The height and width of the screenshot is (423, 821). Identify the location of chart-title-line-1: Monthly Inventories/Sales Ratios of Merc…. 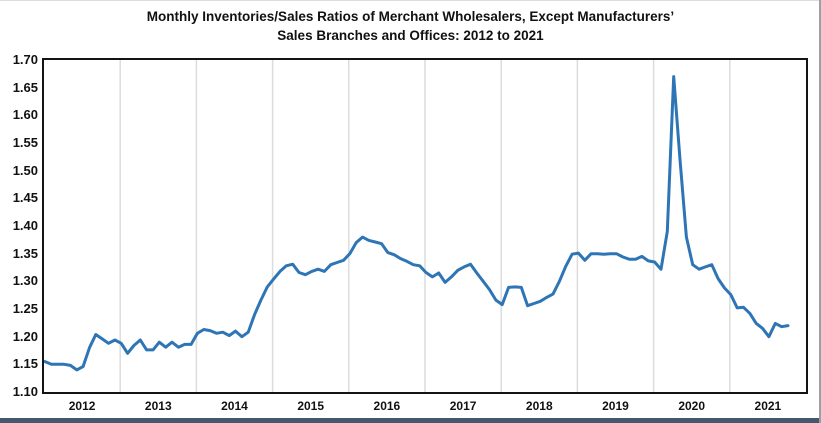
(410, 16).